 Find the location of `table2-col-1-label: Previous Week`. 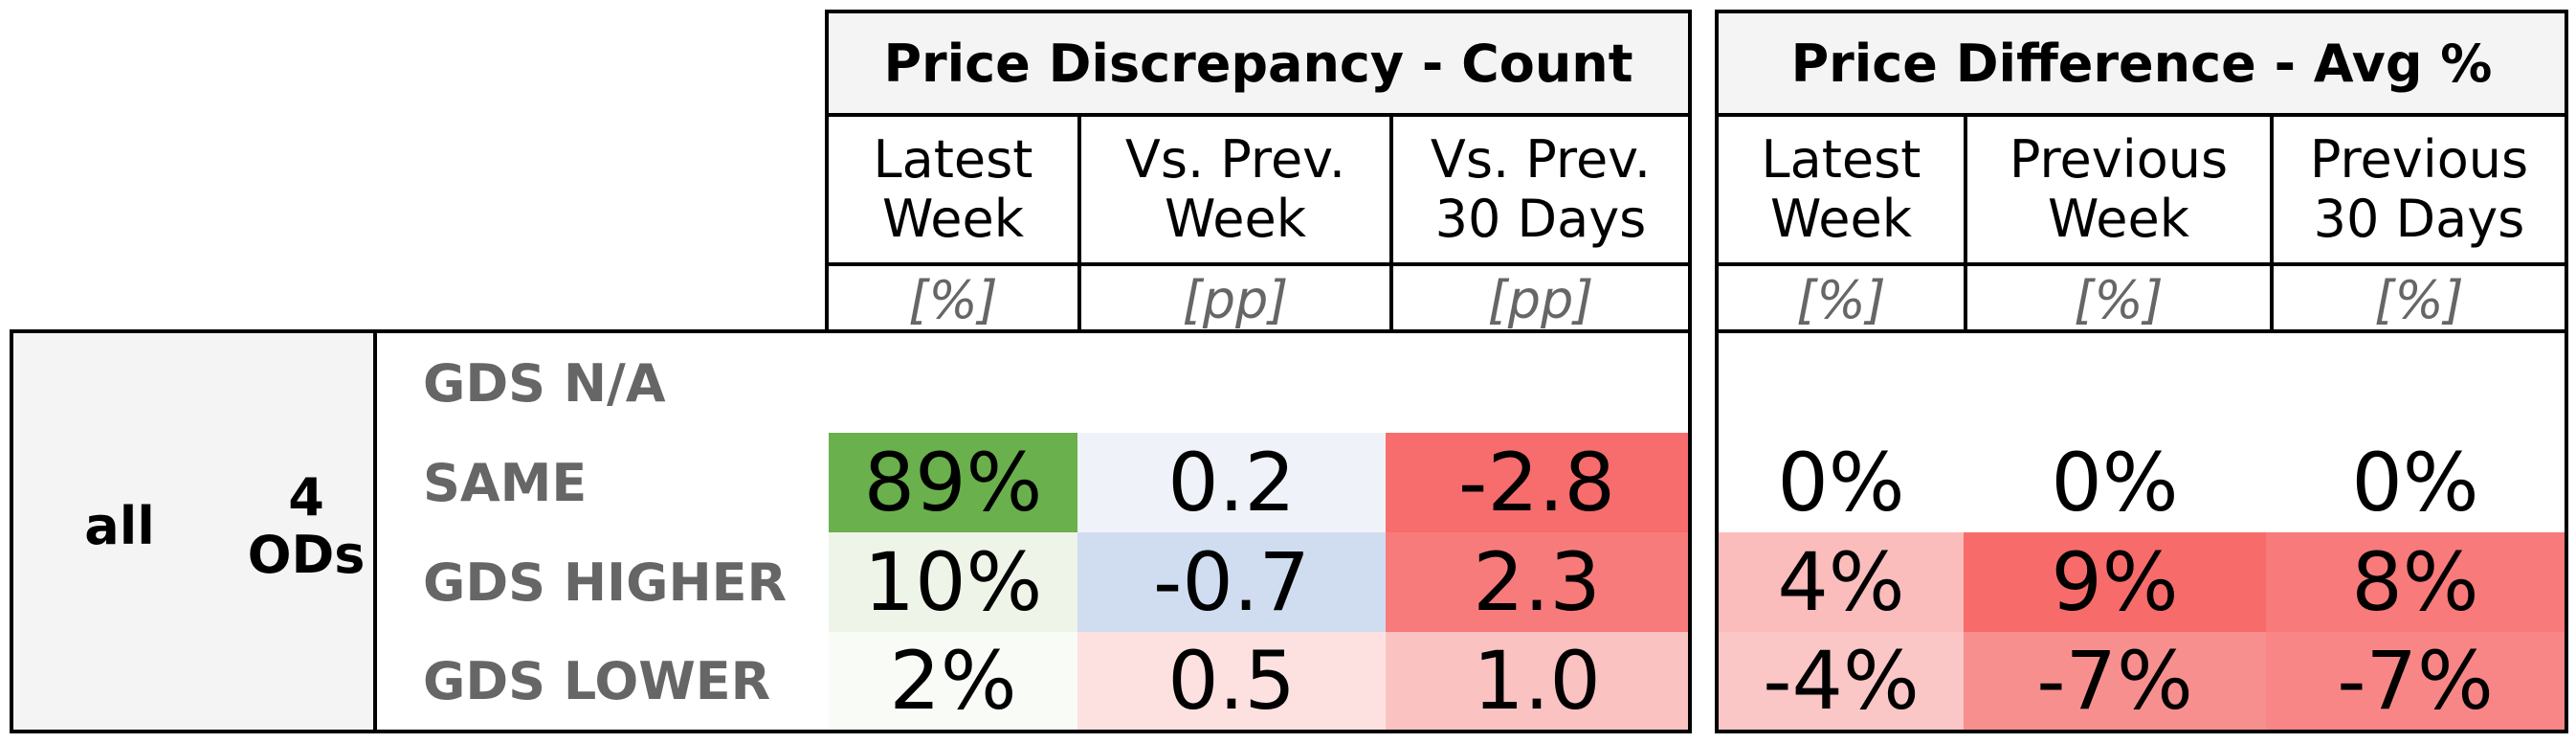

table2-col-1-label: Previous Week is located at coordinates (2120, 189).